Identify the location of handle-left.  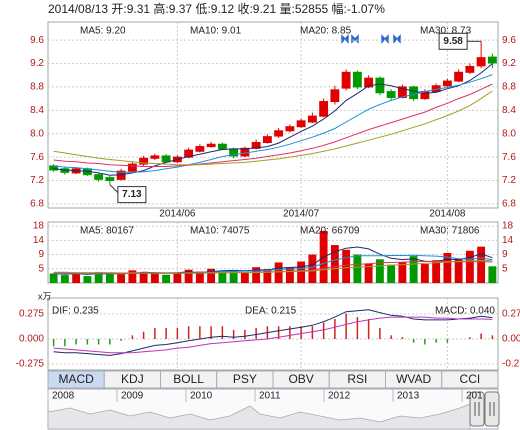
(477, 409).